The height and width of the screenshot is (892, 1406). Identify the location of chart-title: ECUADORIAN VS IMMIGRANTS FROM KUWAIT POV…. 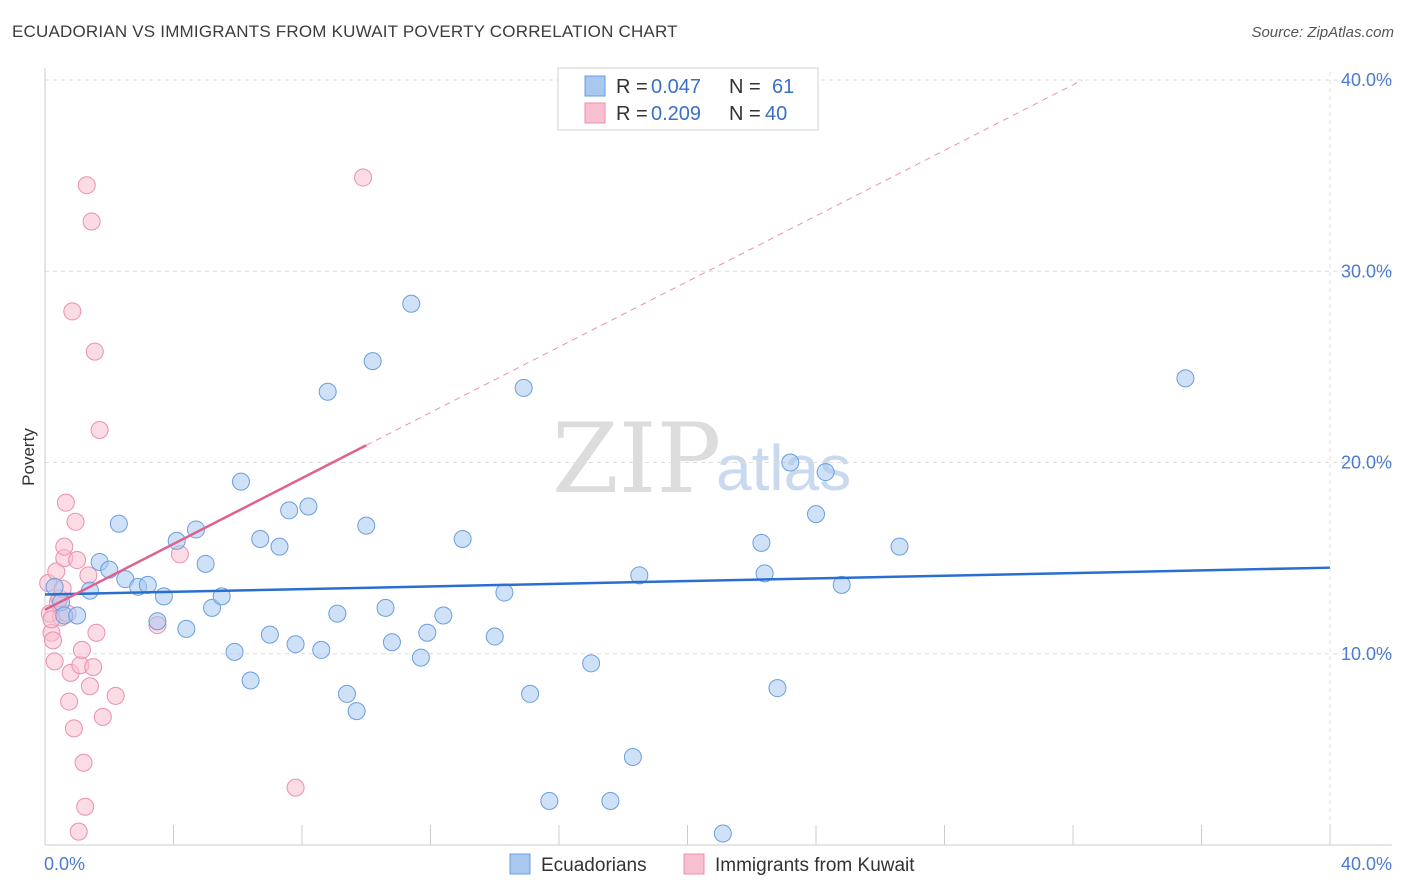
(345, 31).